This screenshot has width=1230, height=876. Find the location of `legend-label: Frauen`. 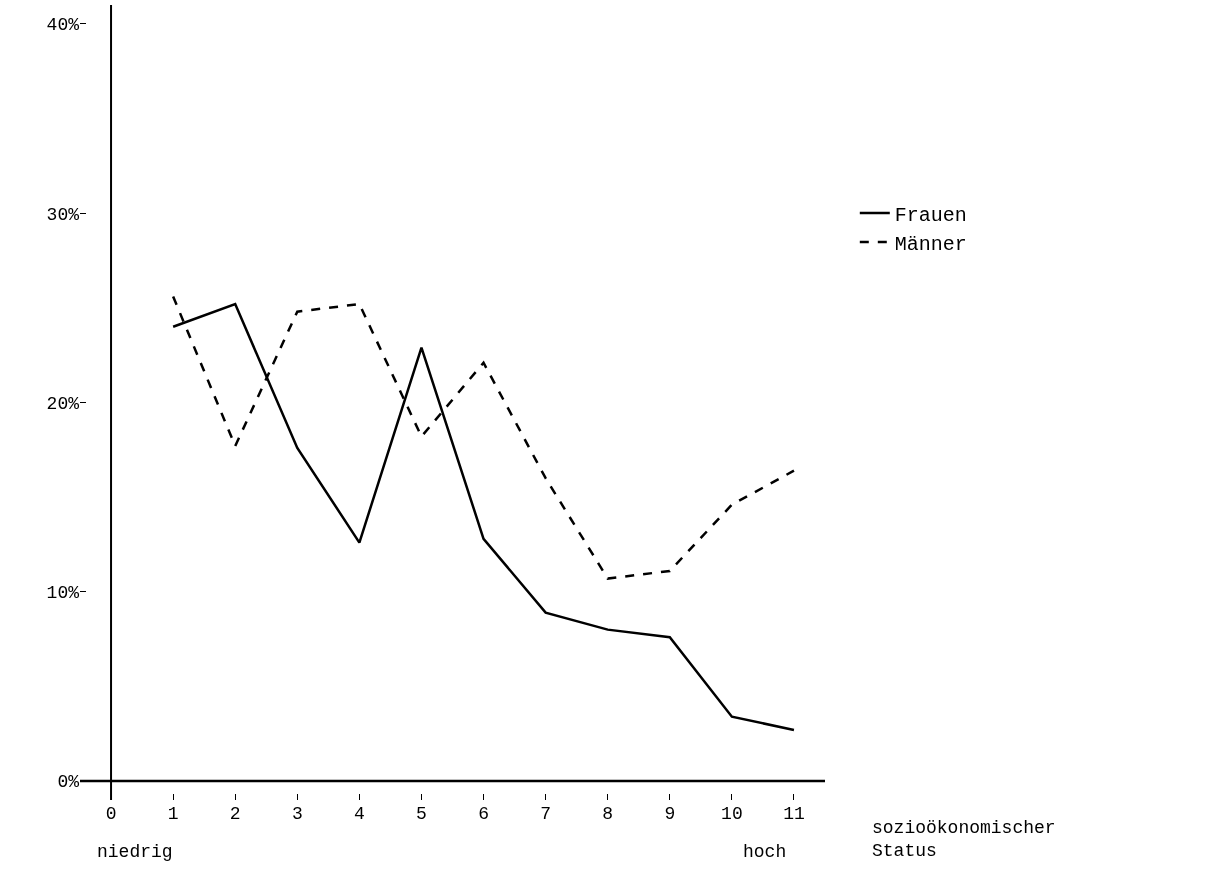

legend-label: Frauen is located at coordinates (930, 215).